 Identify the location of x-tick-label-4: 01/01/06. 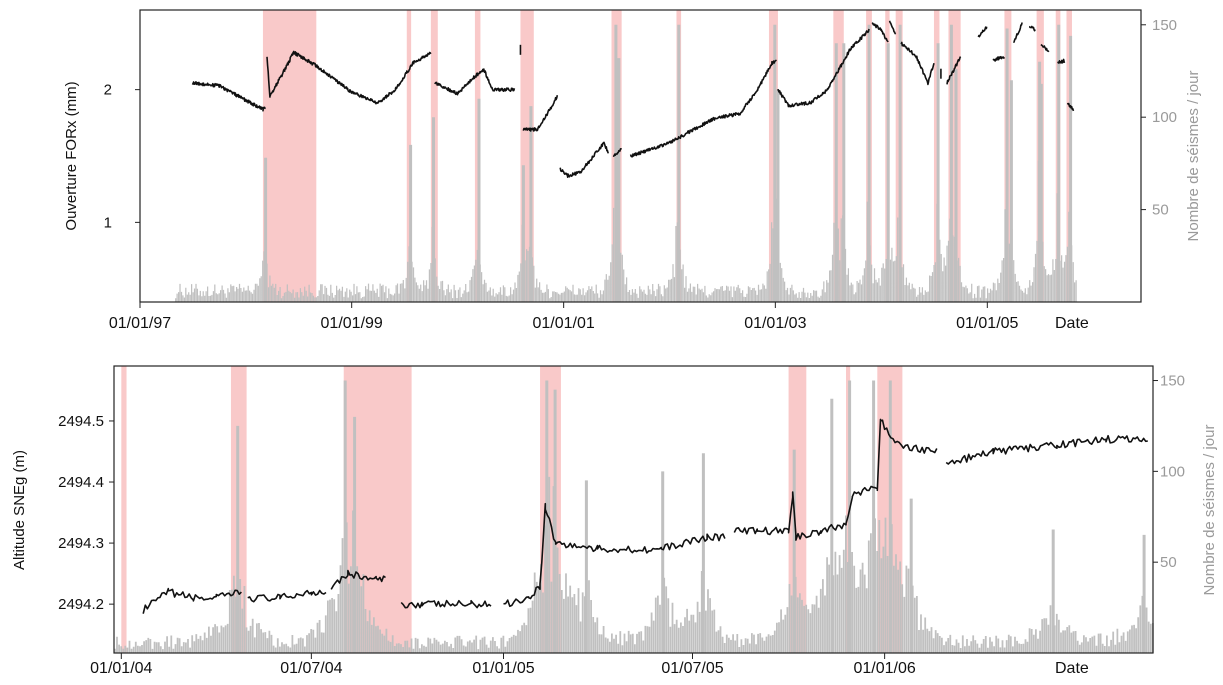
(884, 668).